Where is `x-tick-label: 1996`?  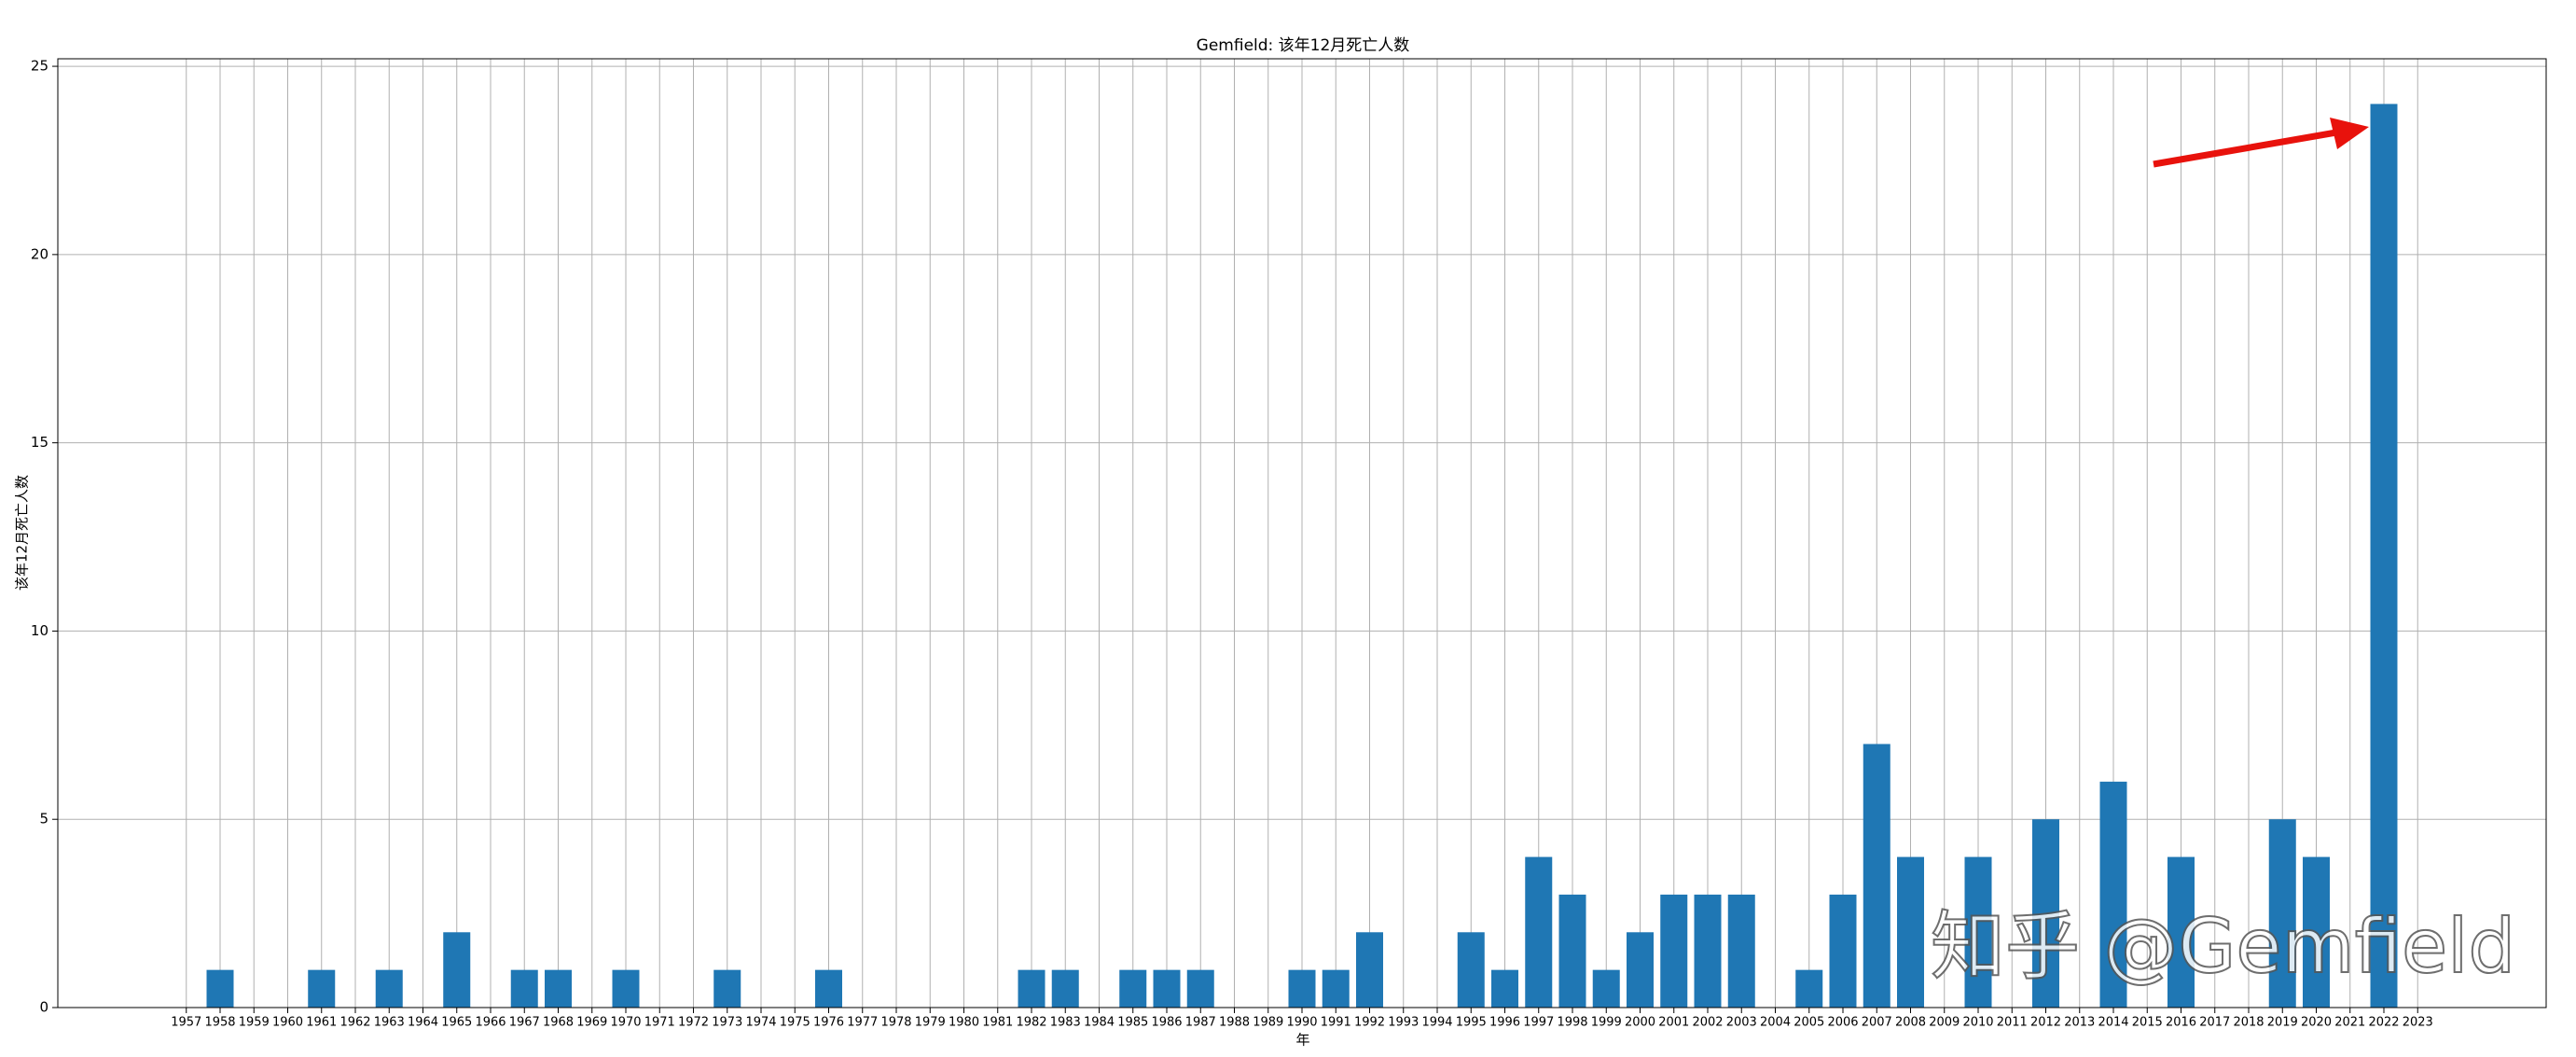
x-tick-label: 1996 is located at coordinates (1504, 1023).